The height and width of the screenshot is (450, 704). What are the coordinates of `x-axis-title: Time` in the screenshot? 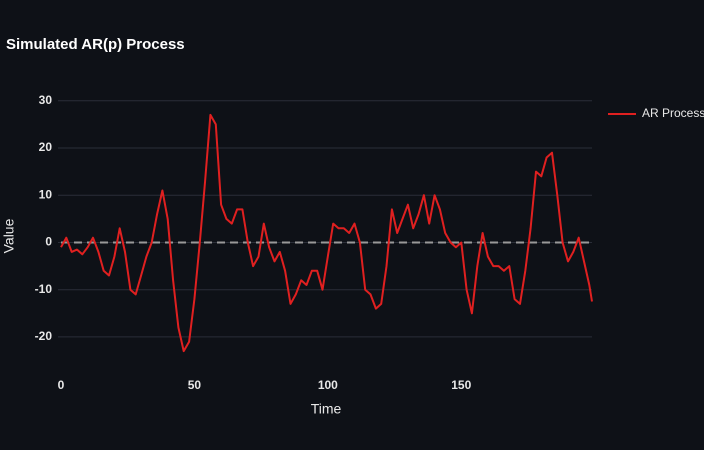 It's located at (326, 409).